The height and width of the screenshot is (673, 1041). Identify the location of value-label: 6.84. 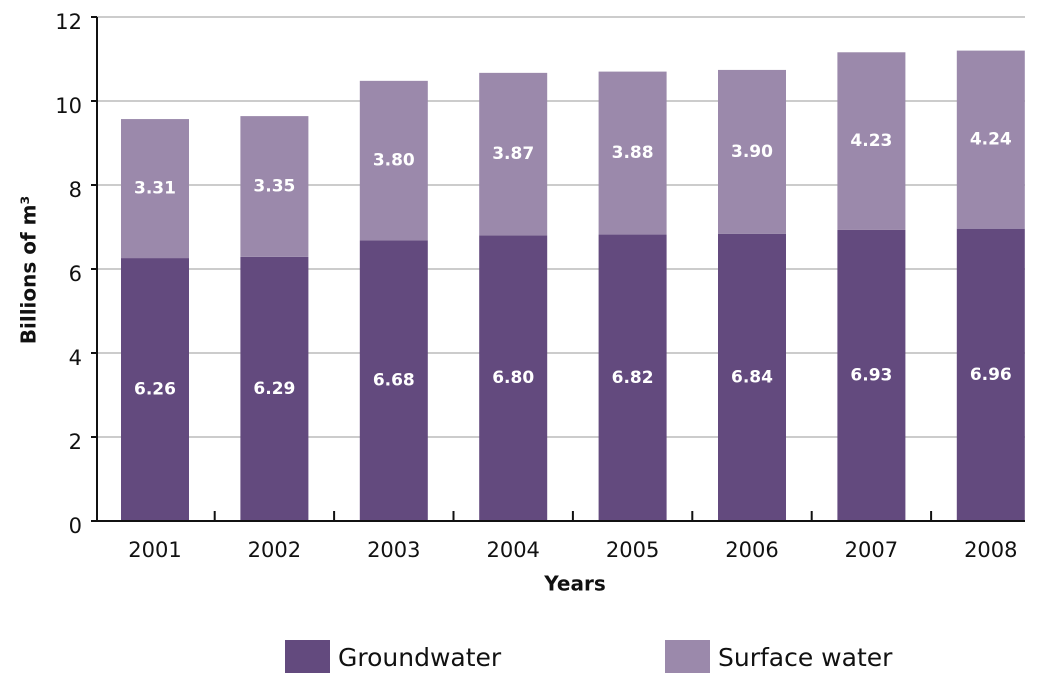
(752, 377).